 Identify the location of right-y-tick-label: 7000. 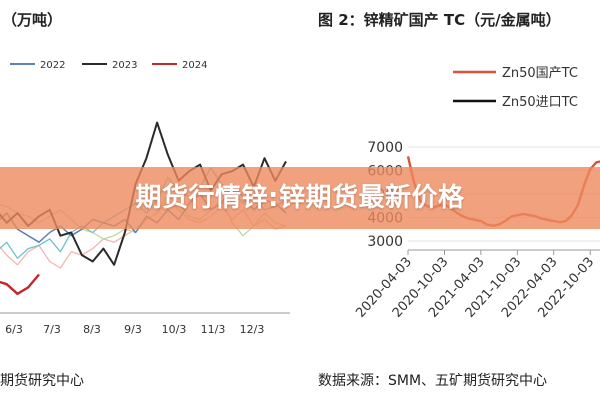
(385, 148).